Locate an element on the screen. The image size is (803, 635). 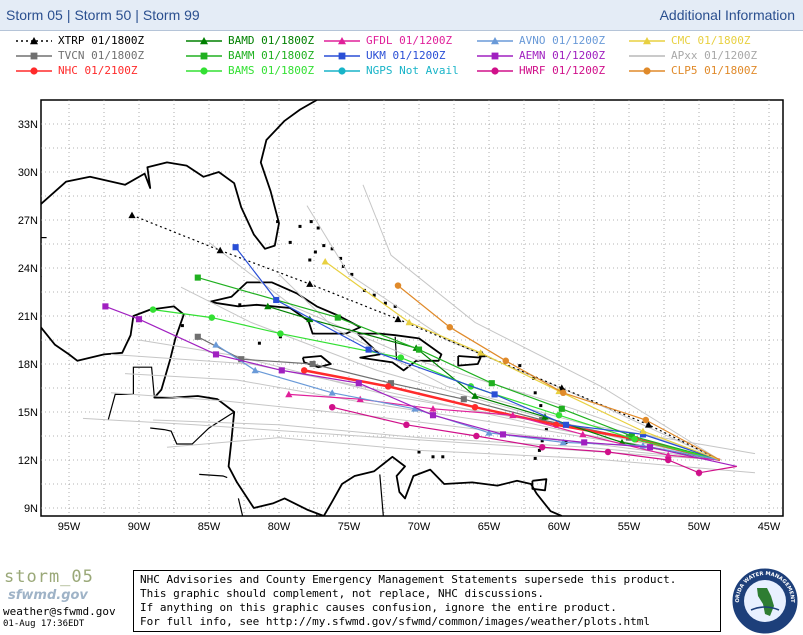
longitude-label: 65W is located at coordinates (489, 527).